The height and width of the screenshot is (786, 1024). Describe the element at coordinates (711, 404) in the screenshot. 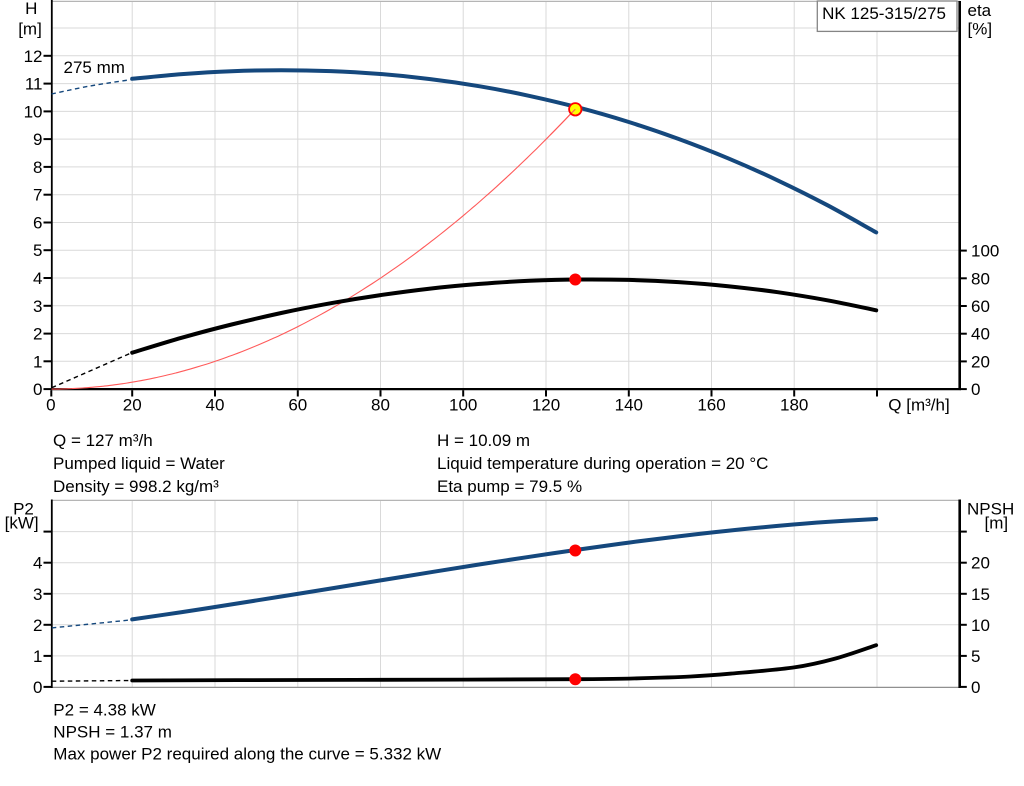

I see `svg-text: 160` at that location.